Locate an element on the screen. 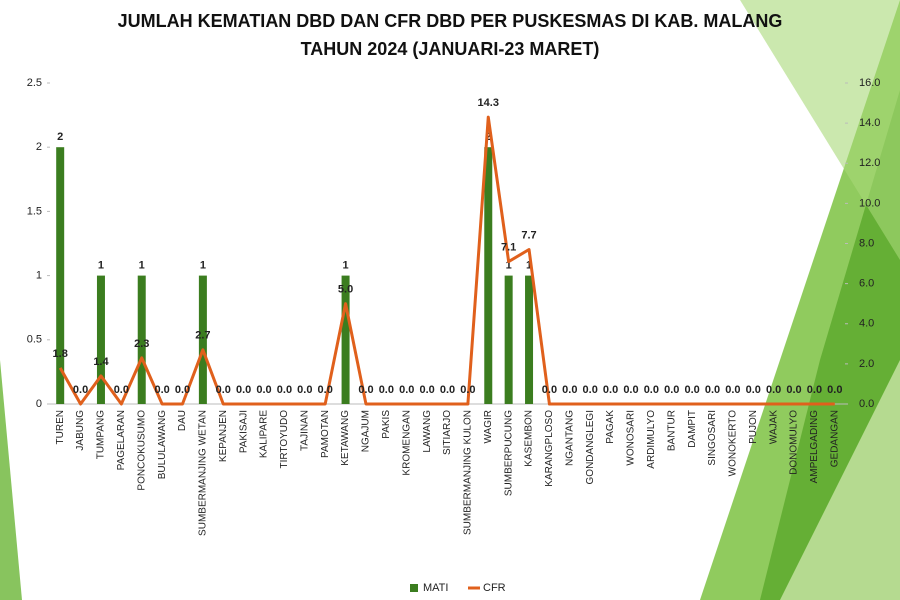 This screenshot has height=600, width=900. x-tick-label: PAMOTAN is located at coordinates (325, 434).